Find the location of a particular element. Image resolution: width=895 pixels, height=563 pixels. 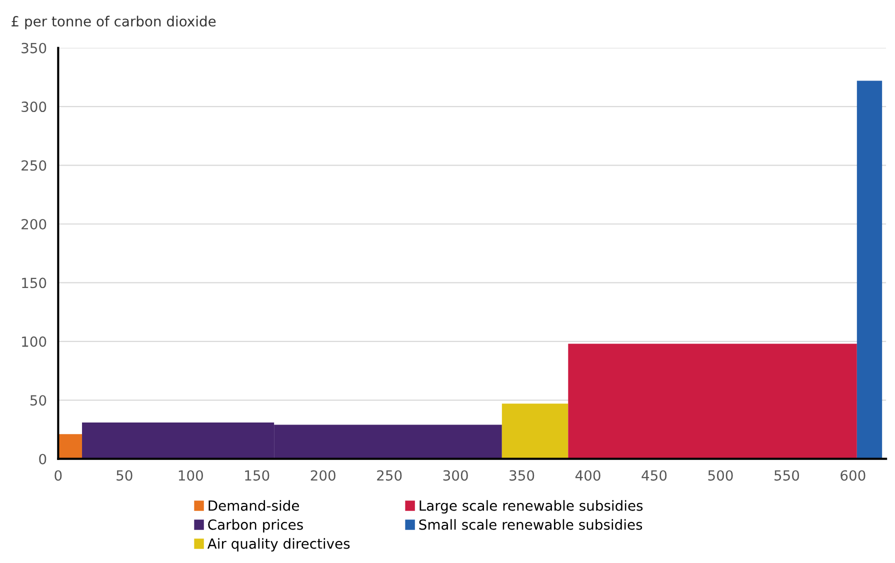

x-tick-label: 450 is located at coordinates (654, 475).